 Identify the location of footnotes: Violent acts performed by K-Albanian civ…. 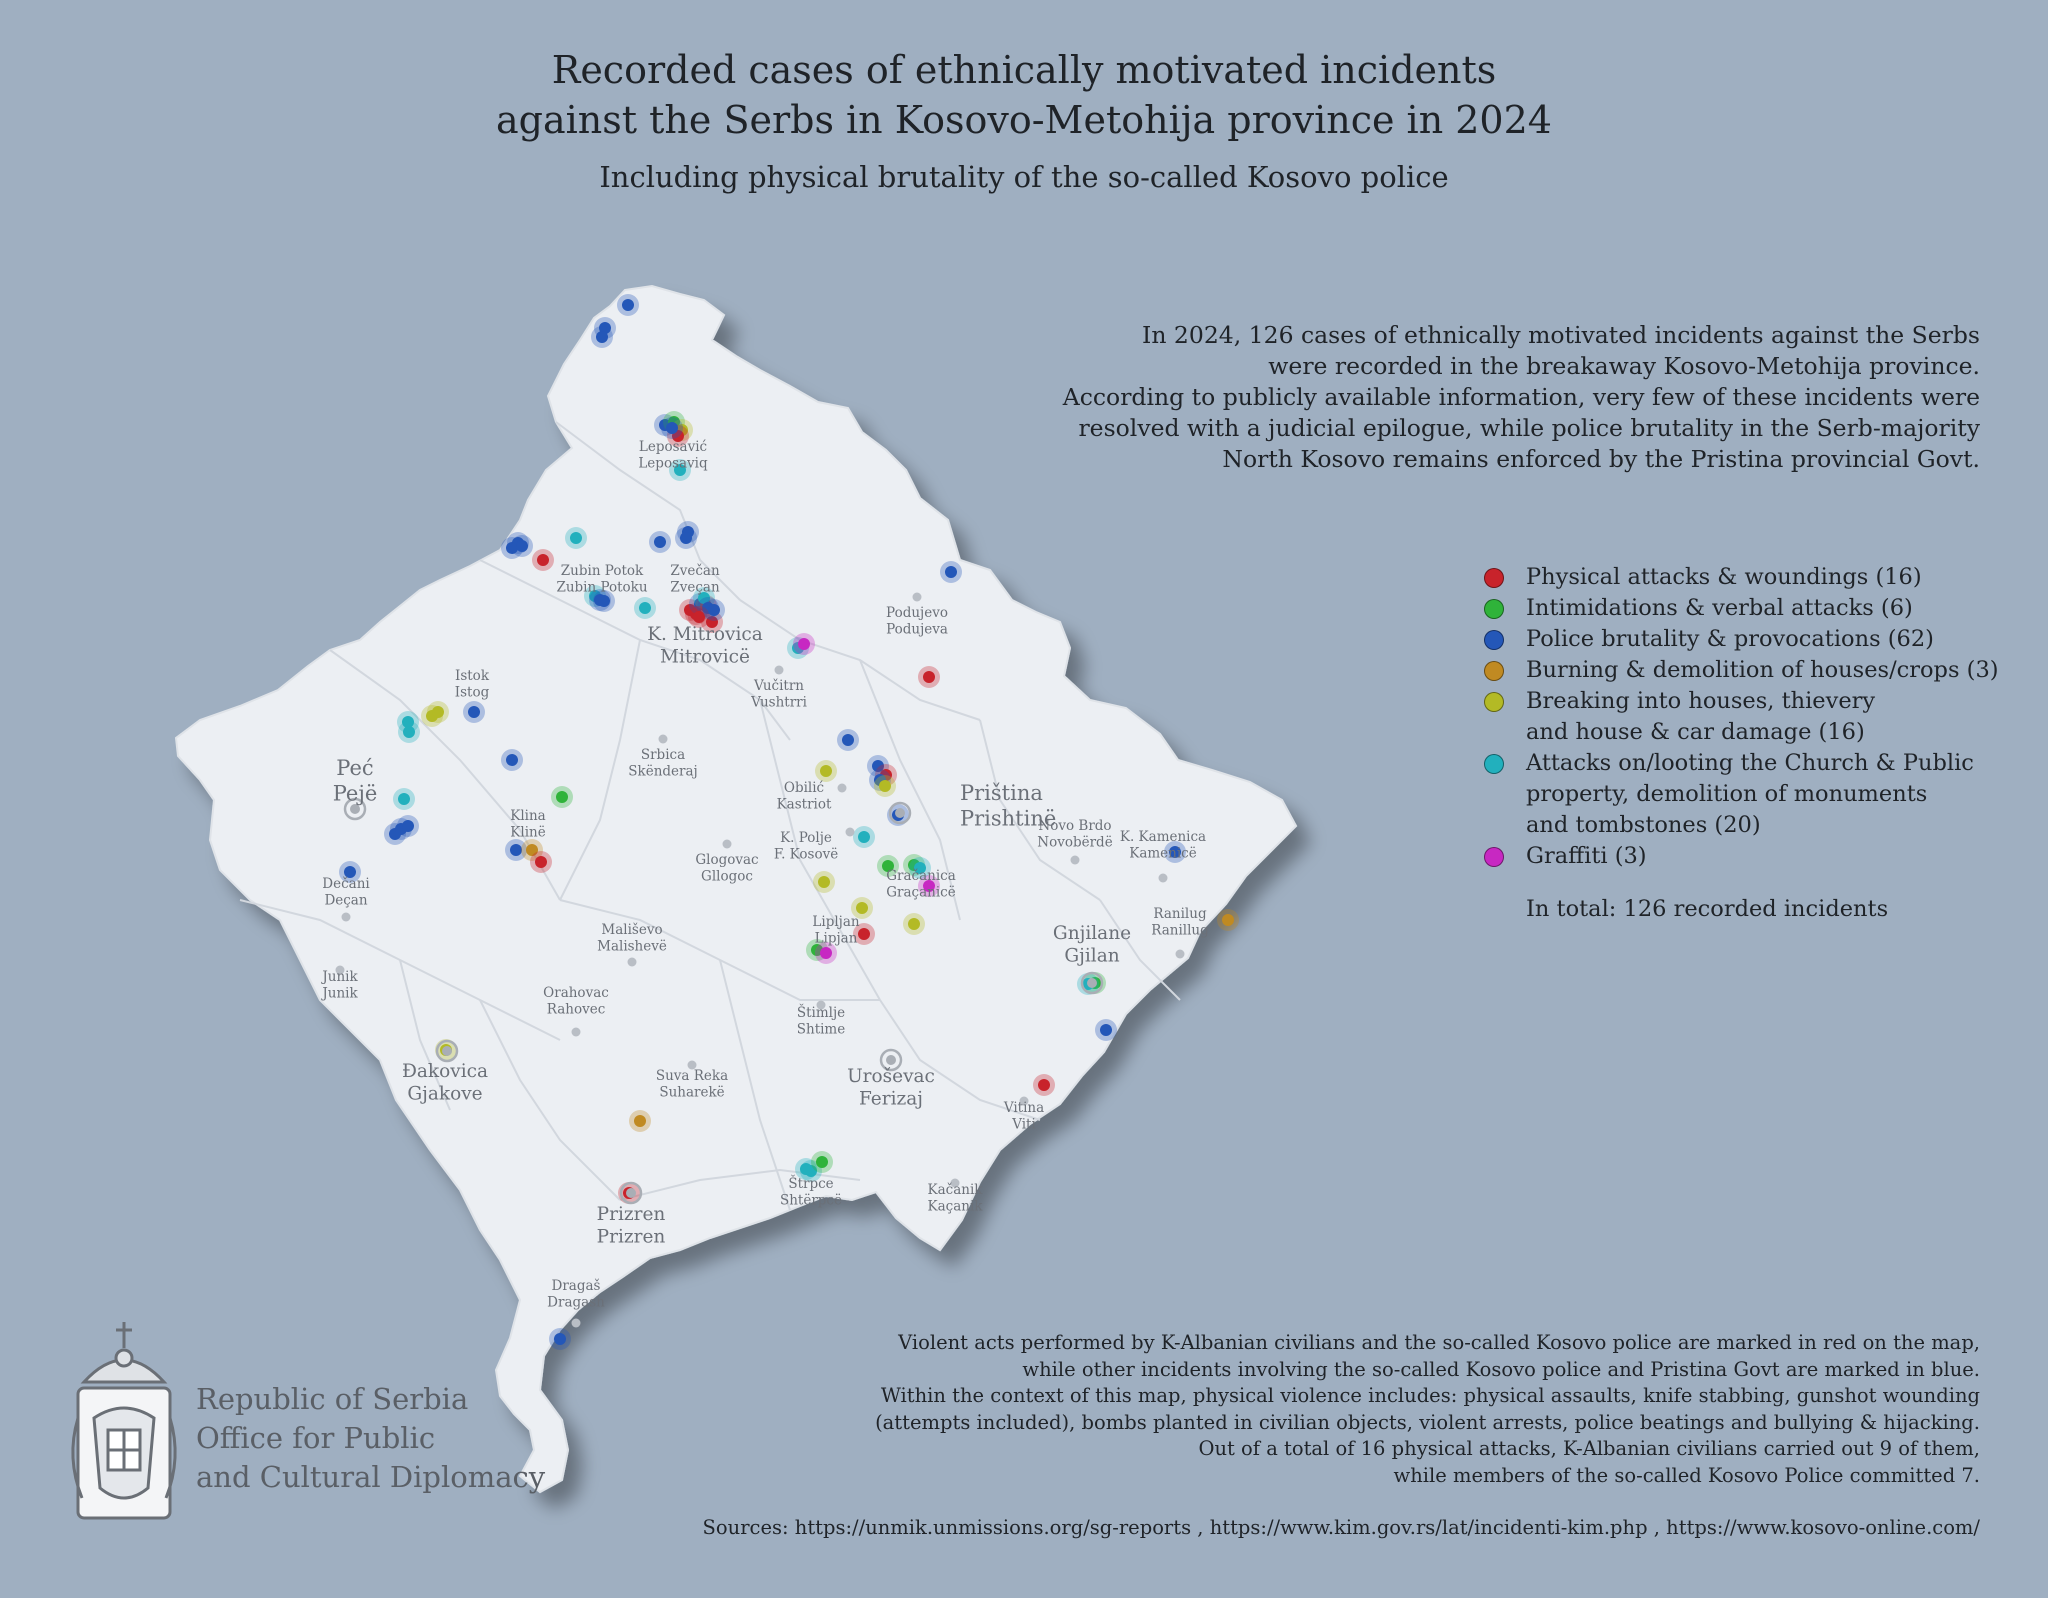
(1380, 1409).